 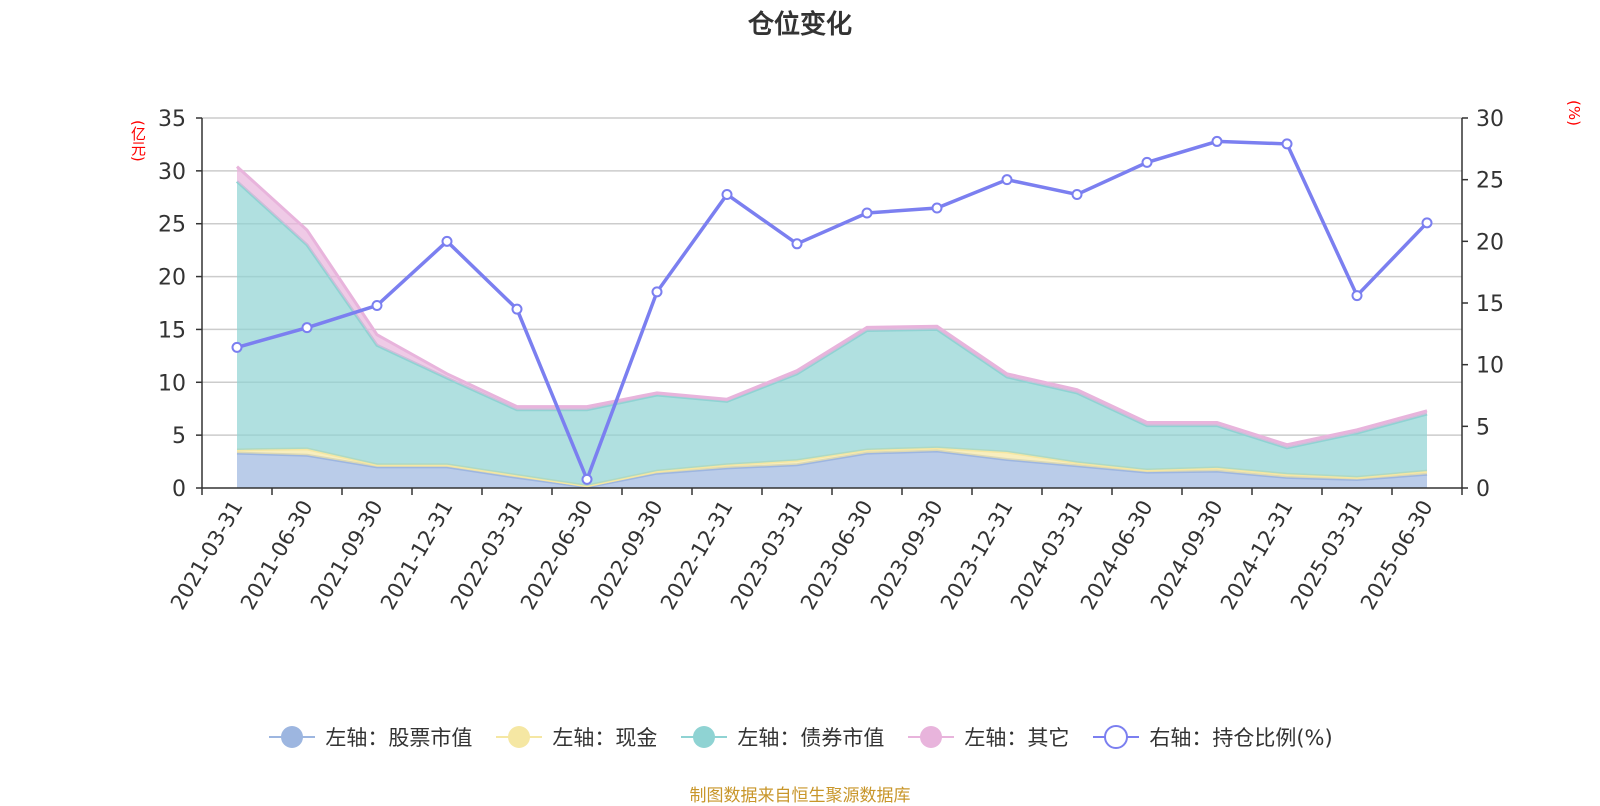 What do you see at coordinates (1490, 242) in the screenshot?
I see `right-tick-label: 20` at bounding box center [1490, 242].